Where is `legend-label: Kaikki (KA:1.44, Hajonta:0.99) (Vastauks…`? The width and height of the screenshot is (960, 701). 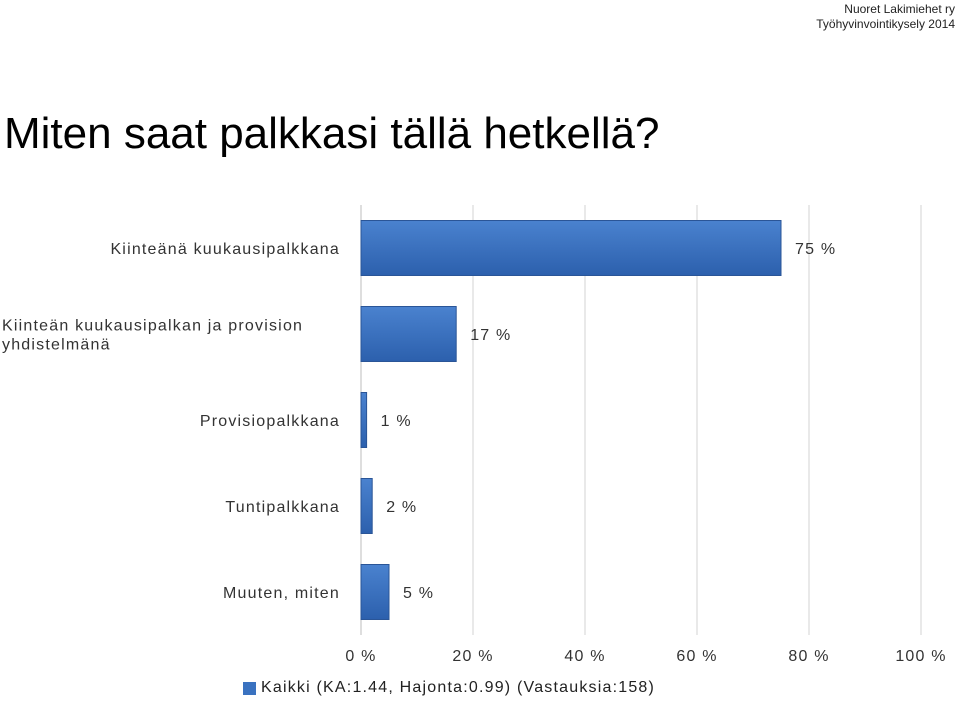 legend-label: Kaikki (KA:1.44, Hajonta:0.99) (Vastauks… is located at coordinates (458, 687).